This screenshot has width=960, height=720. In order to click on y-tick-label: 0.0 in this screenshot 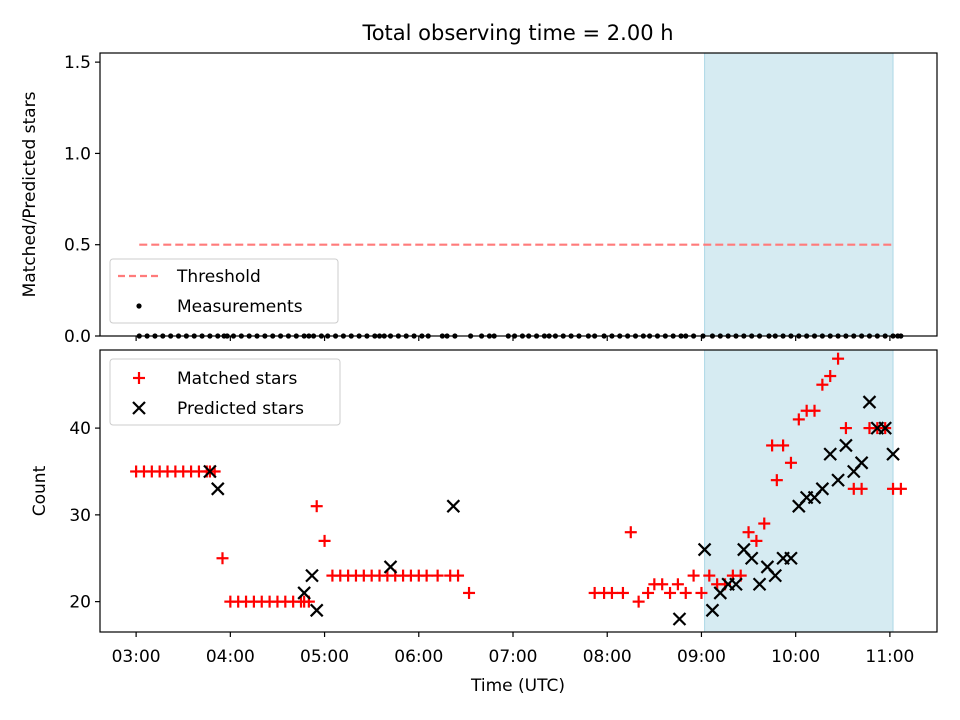, I will do `click(77, 337)`.